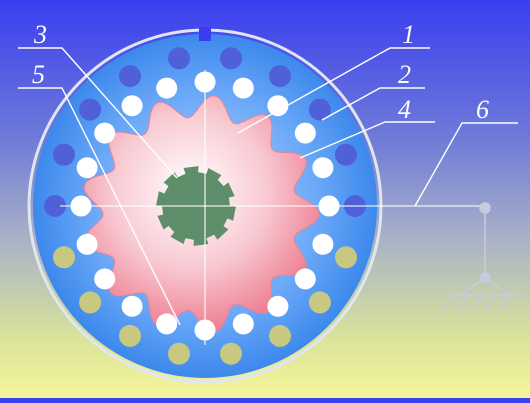  Describe the element at coordinates (482, 109) in the screenshot. I see `label-6: 6` at that location.